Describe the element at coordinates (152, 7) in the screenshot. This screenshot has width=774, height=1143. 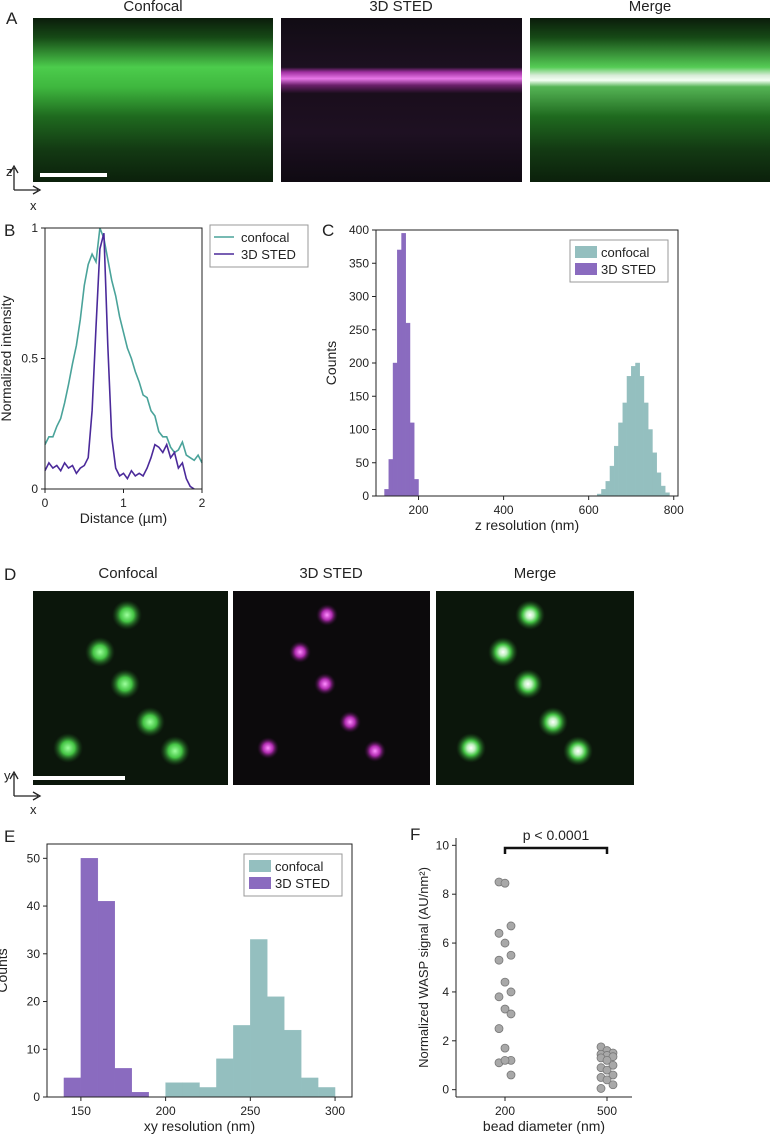
I see `image-title: Confocal` at that location.